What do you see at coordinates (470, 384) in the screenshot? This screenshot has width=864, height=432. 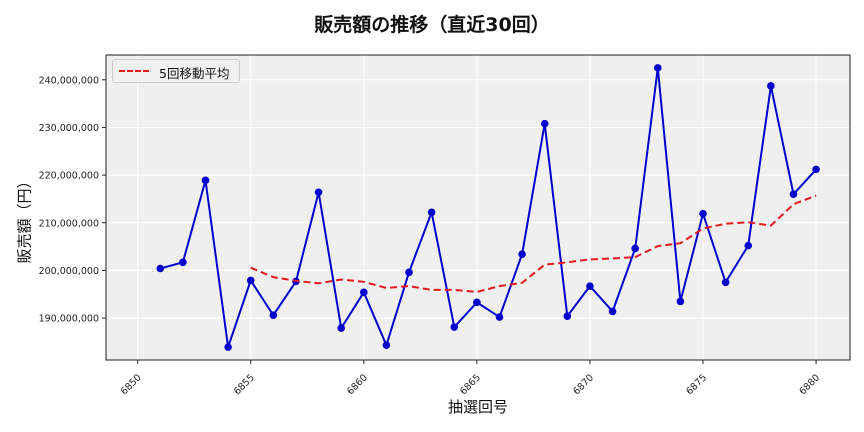 I see `x-tick-label: 6865` at bounding box center [470, 384].